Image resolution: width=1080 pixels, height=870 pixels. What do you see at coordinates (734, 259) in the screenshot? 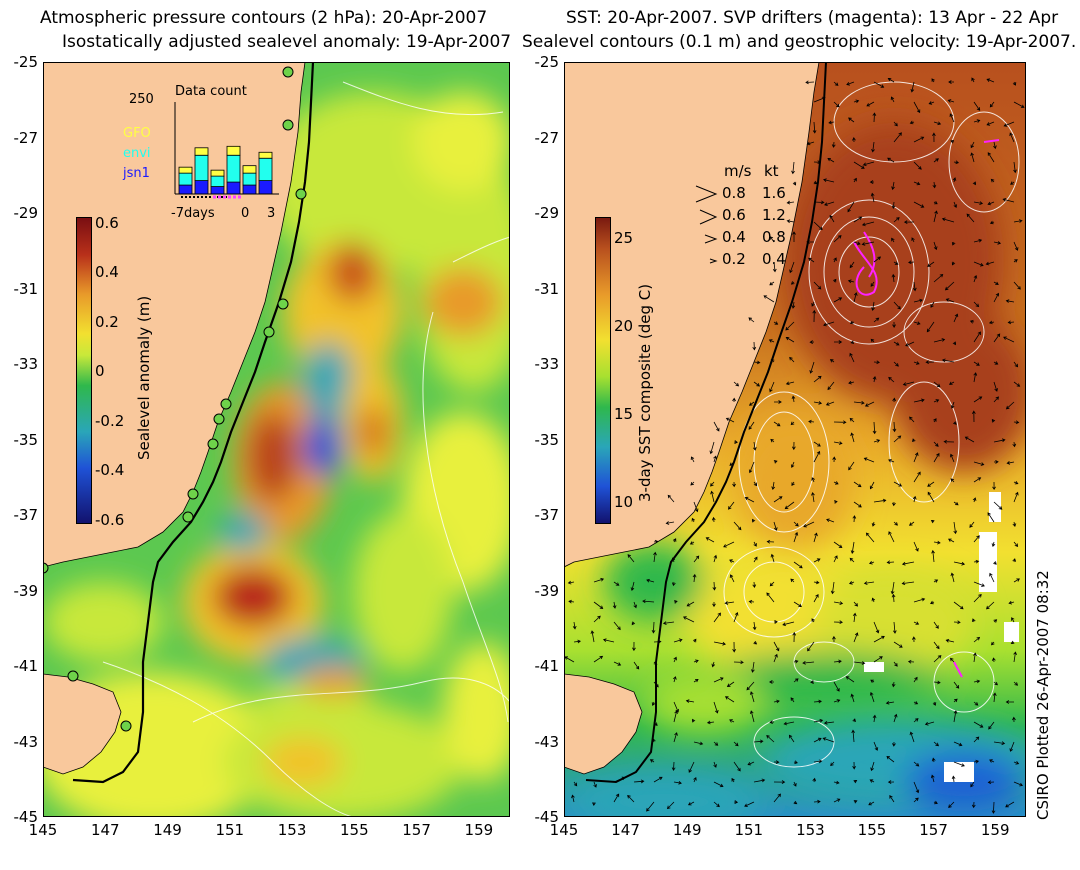
I see `velocity-legend-ms-3: 0.2` at bounding box center [734, 259].